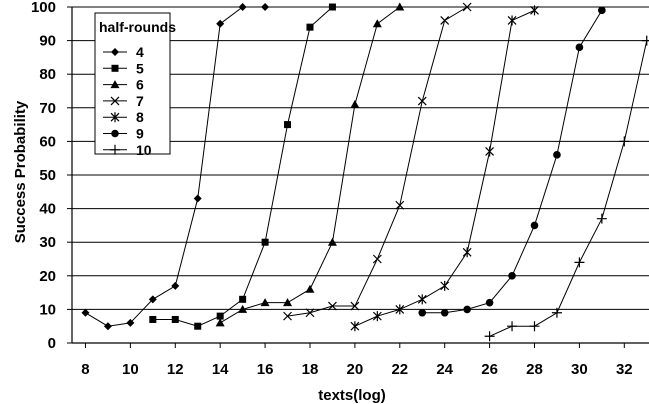 Image resolution: width=649 pixels, height=404 pixels. I want to click on x-tick-label-32: 32, so click(624, 369).